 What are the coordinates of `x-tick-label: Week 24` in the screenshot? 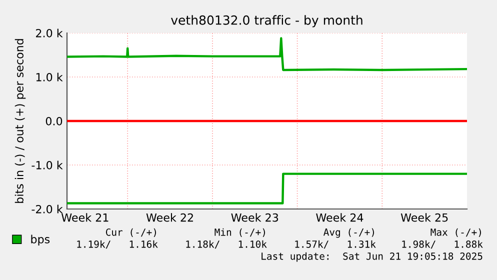 It's located at (340, 217).